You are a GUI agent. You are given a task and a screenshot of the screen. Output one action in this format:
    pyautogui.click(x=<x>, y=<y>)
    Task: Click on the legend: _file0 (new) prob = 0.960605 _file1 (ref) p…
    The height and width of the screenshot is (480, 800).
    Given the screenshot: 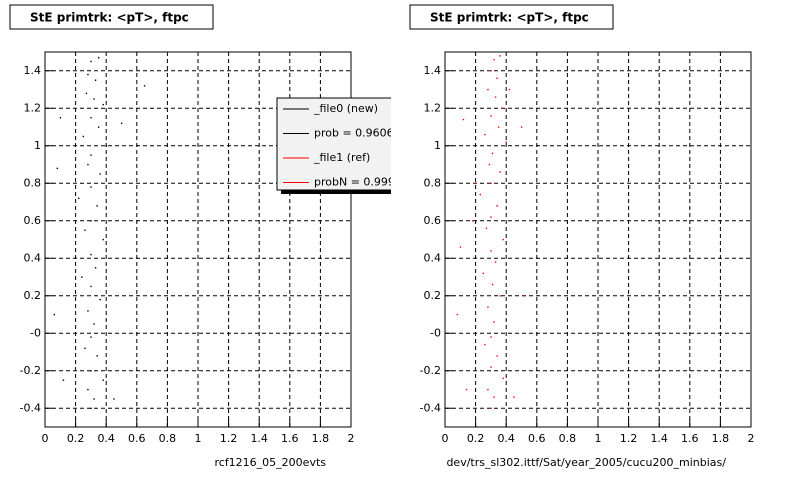 What is the action you would take?
    pyautogui.click(x=342, y=145)
    